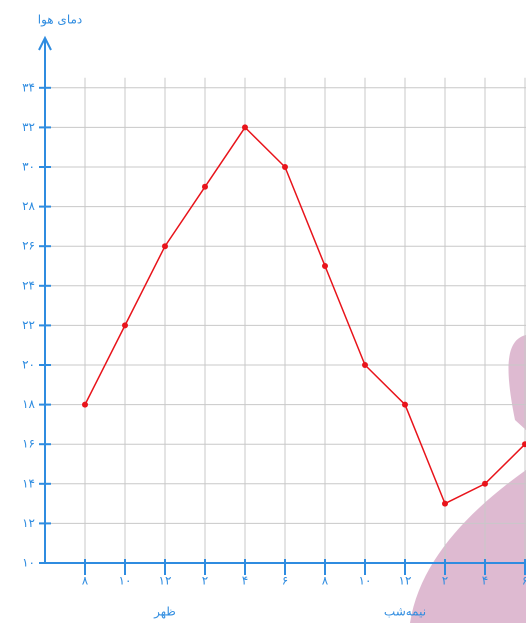 The width and height of the screenshot is (526, 623). I want to click on annotation: ظهر, so click(164, 612).